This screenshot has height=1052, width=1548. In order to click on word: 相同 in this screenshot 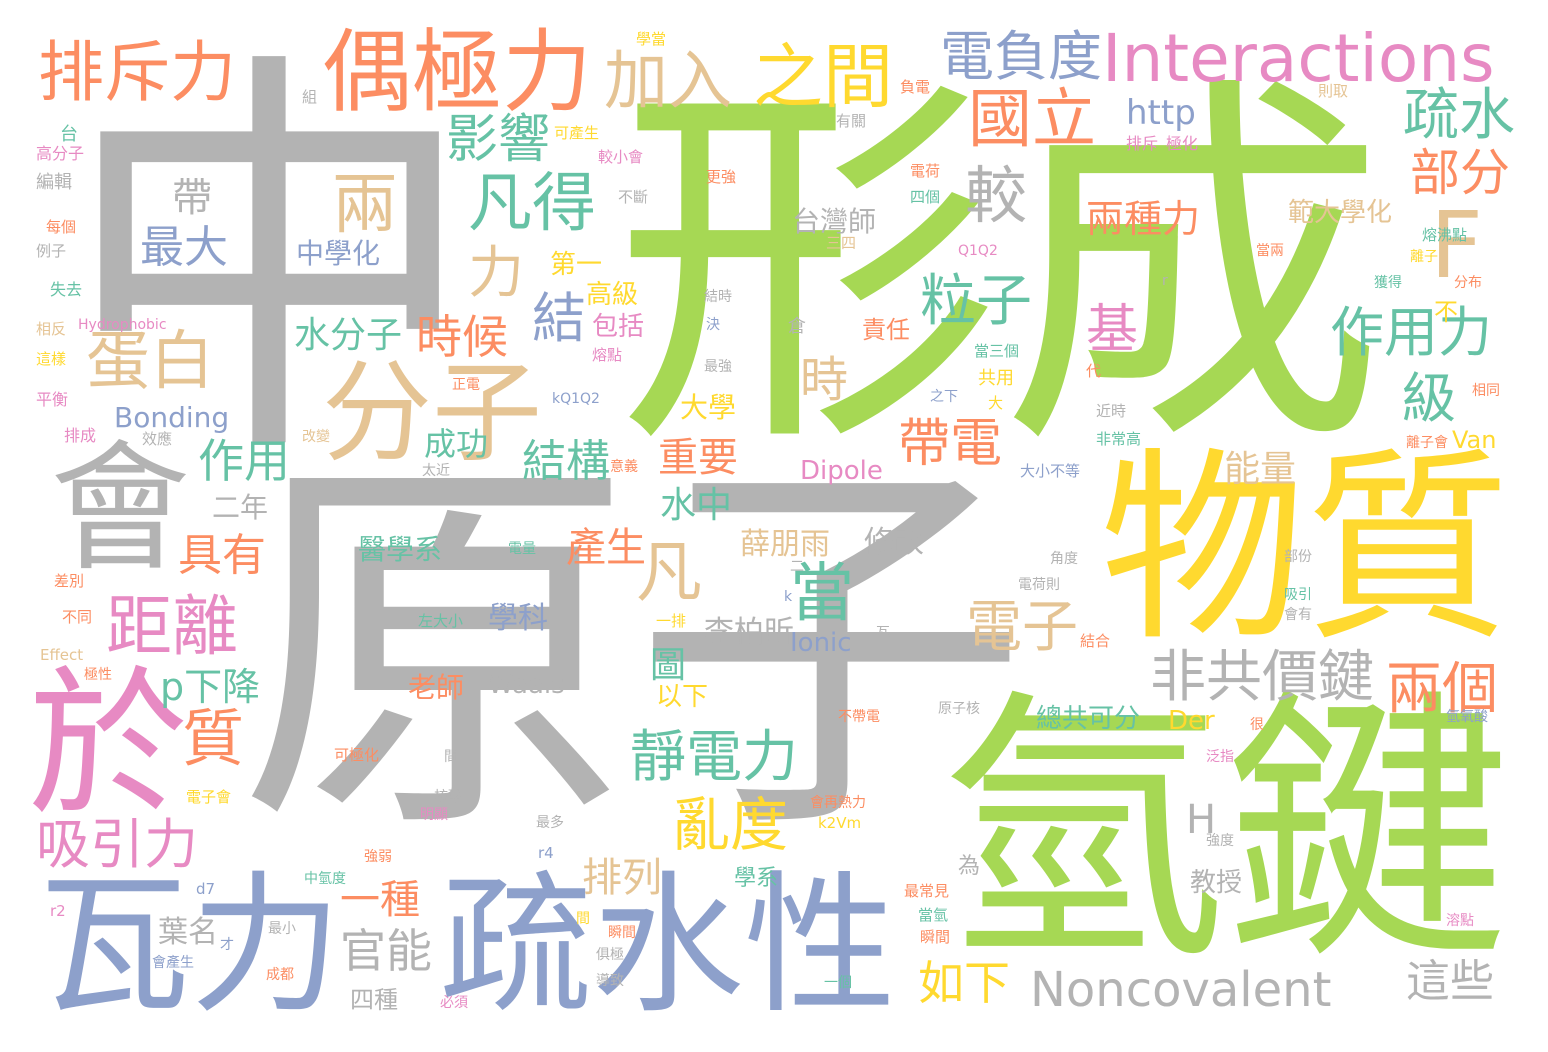, I will do `click(1486, 391)`.